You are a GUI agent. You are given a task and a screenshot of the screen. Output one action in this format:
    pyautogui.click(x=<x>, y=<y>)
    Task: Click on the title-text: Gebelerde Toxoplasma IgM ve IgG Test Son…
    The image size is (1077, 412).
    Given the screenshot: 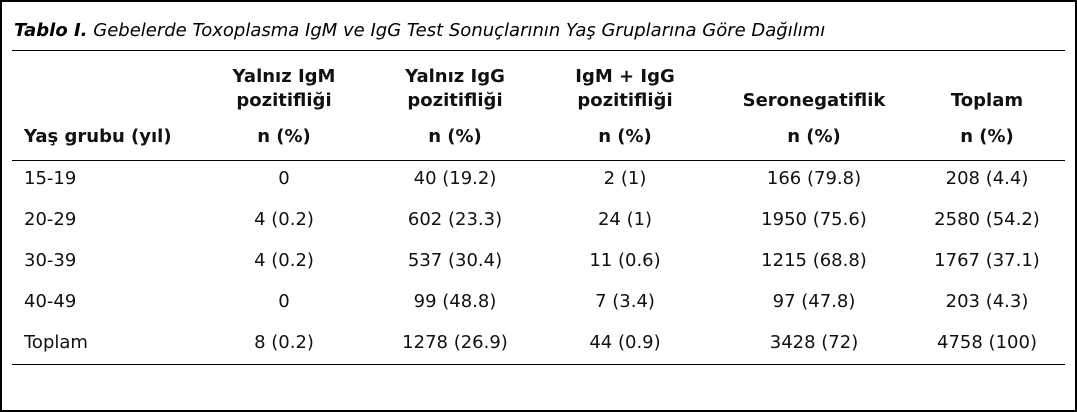 What is the action you would take?
    pyautogui.click(x=459, y=30)
    